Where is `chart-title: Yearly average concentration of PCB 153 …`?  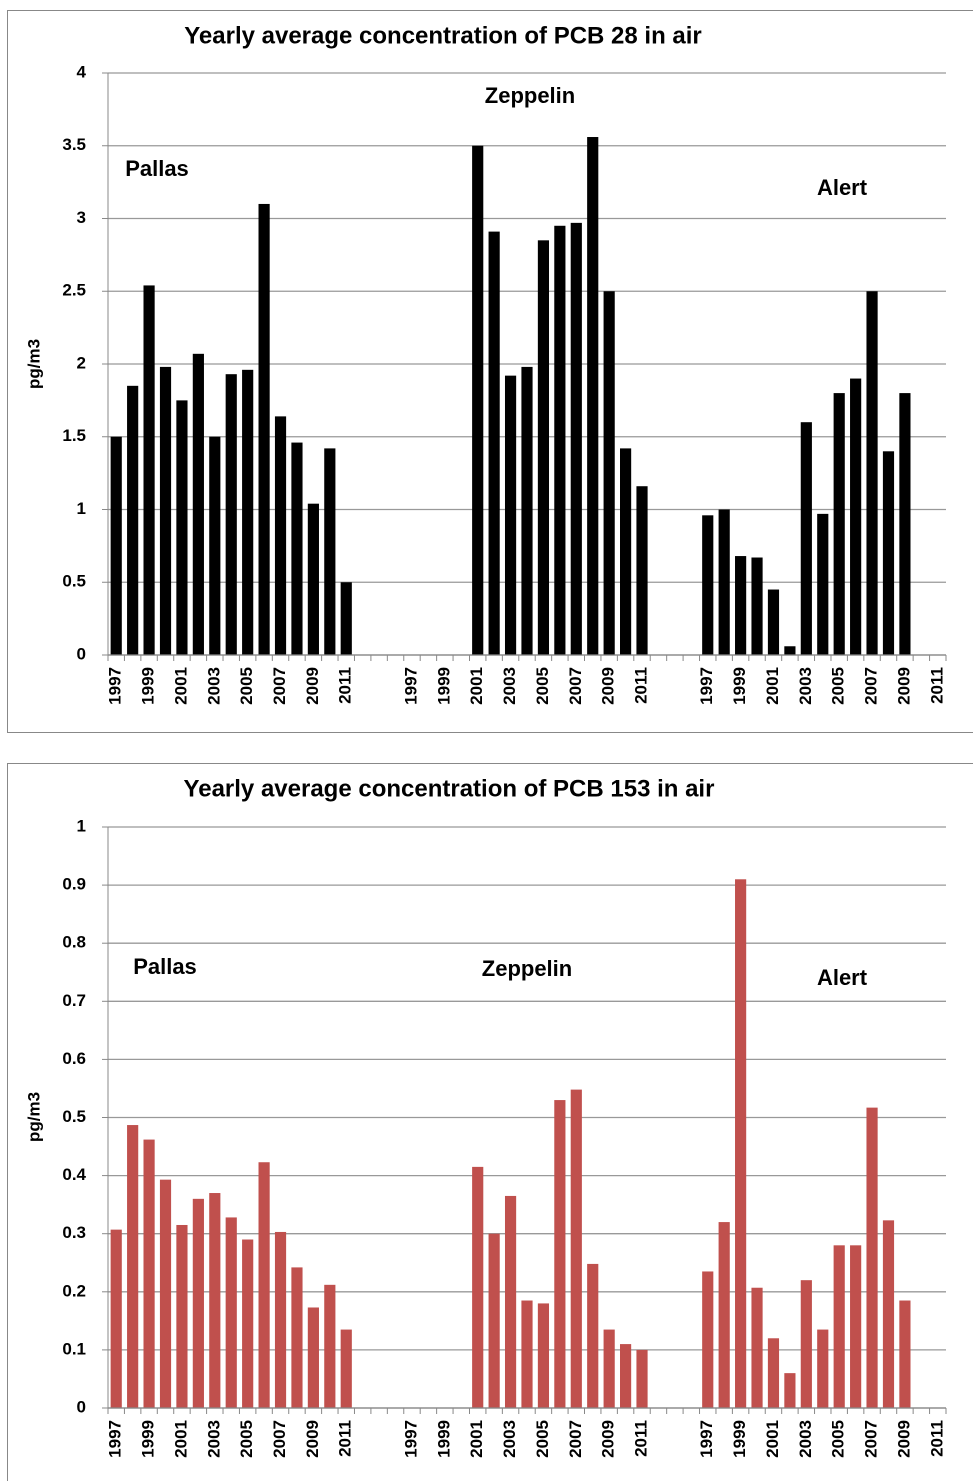
chart-title: Yearly average concentration of PCB 153 … is located at coordinates (449, 788).